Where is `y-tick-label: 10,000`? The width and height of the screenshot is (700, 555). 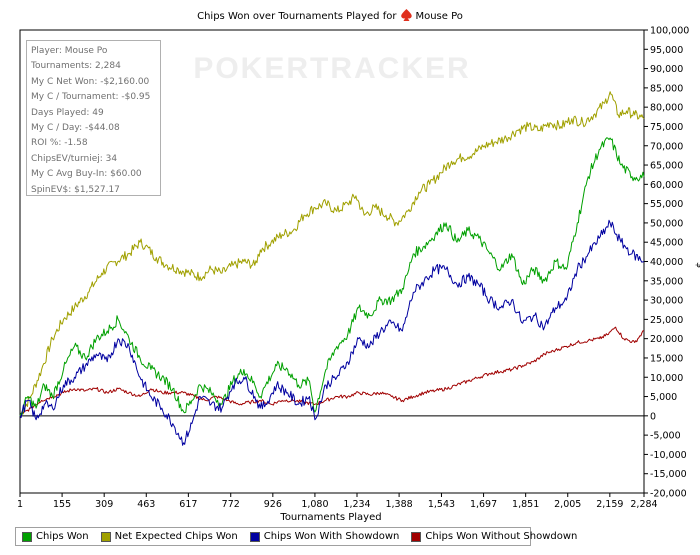 y-tick-label: 10,000 is located at coordinates (666, 378).